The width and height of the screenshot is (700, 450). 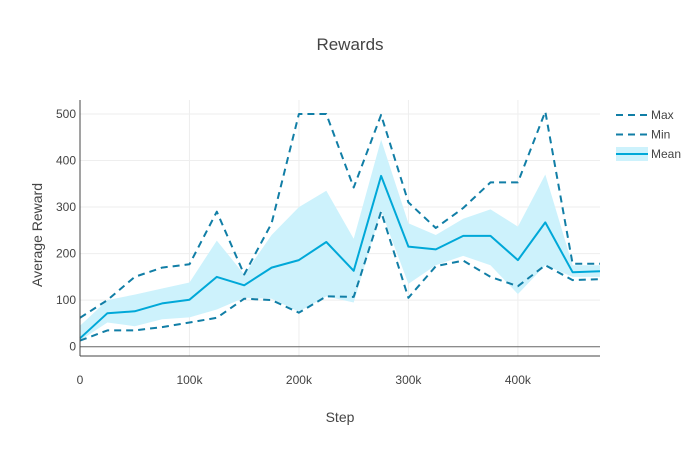 What do you see at coordinates (648, 134) in the screenshot?
I see `legend: Max Min Mean` at bounding box center [648, 134].